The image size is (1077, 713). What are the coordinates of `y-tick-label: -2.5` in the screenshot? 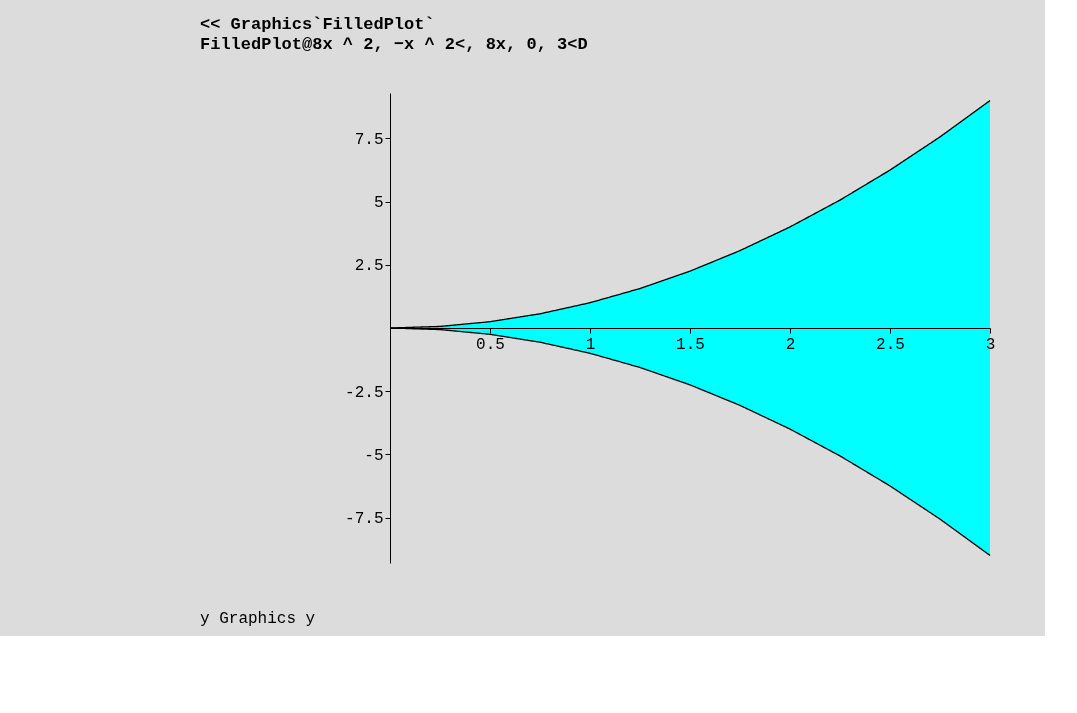 It's located at (364, 392).